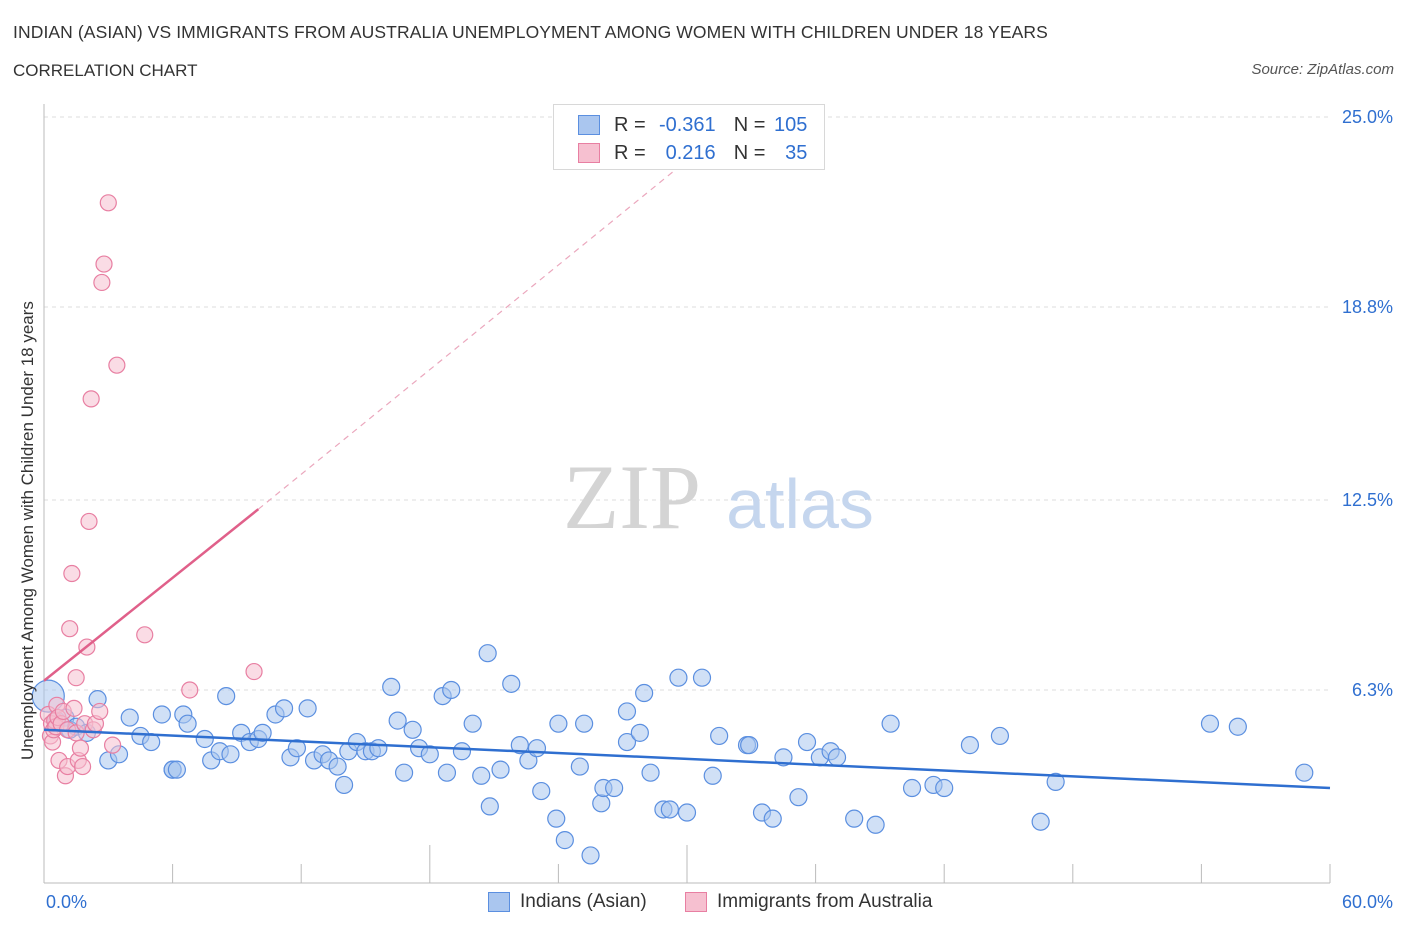 Image resolution: width=1406 pixels, height=930 pixels. I want to click on y-tick-label: 6.3%, so click(1372, 690).